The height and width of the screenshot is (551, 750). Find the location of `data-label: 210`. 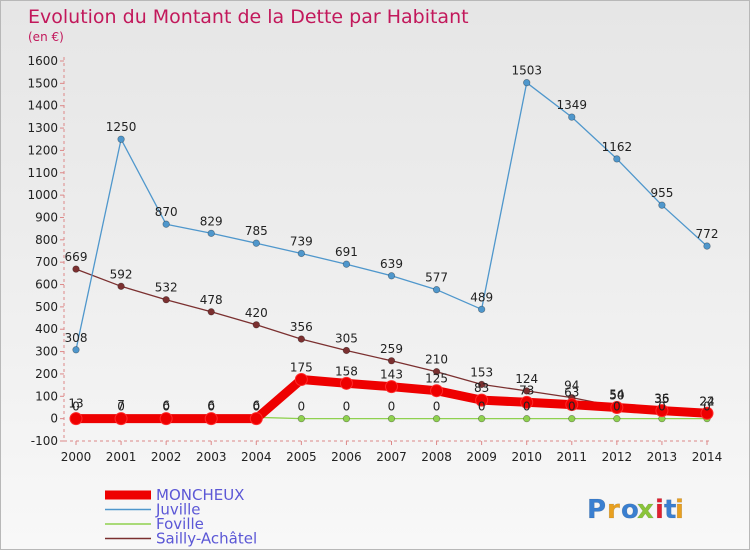

data-label: 210 is located at coordinates (436, 360).